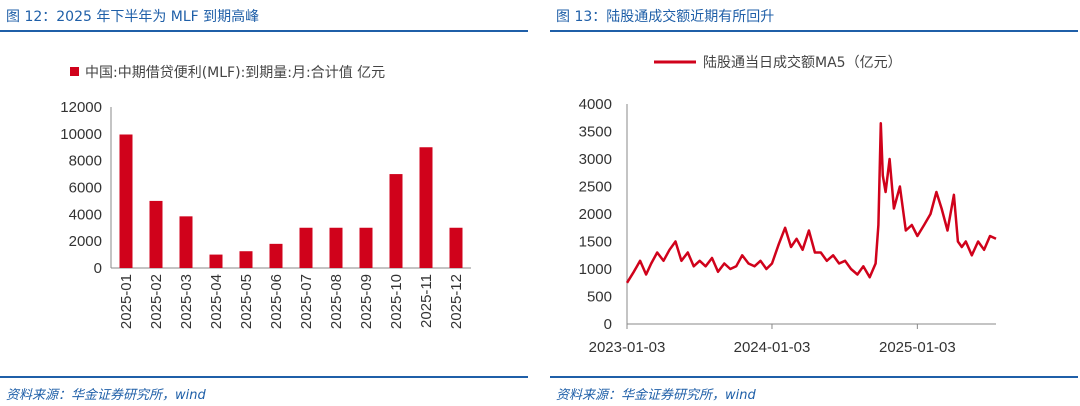 This screenshot has height=406, width=1080. I want to click on x-tick-label: 2025-10, so click(396, 301).